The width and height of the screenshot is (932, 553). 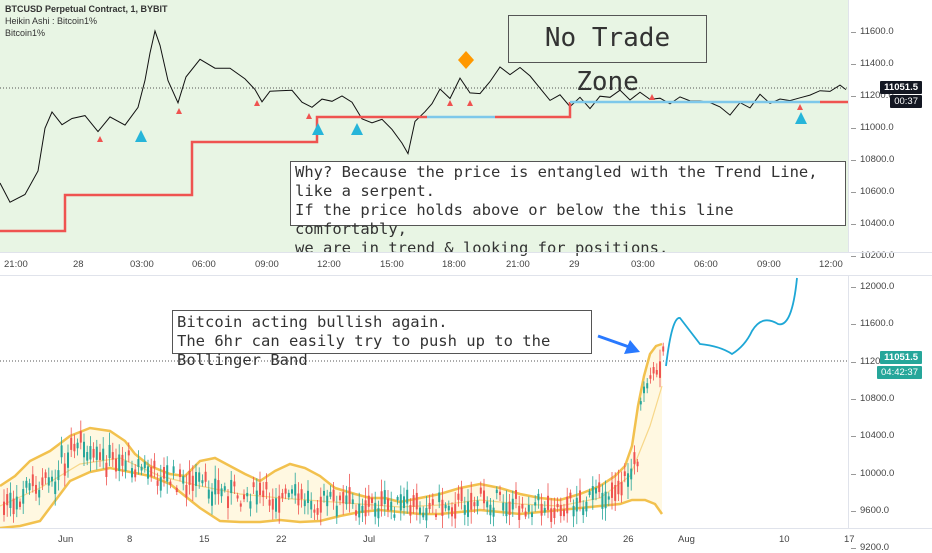 I want to click on bottom-time-axis: Jun 8 15 22 Jul 7 13 20 26 Aug 10 17, so click(x=466, y=539).